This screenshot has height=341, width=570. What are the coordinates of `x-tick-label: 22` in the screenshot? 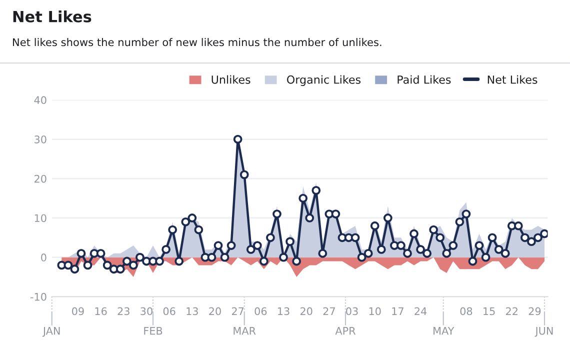 It's located at (512, 311).